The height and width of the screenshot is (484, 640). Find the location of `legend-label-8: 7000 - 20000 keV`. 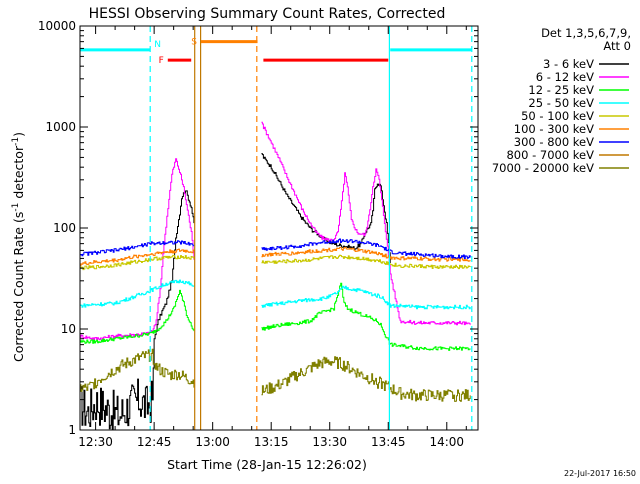

legend-label-8: 7000 - 20000 keV is located at coordinates (543, 168).